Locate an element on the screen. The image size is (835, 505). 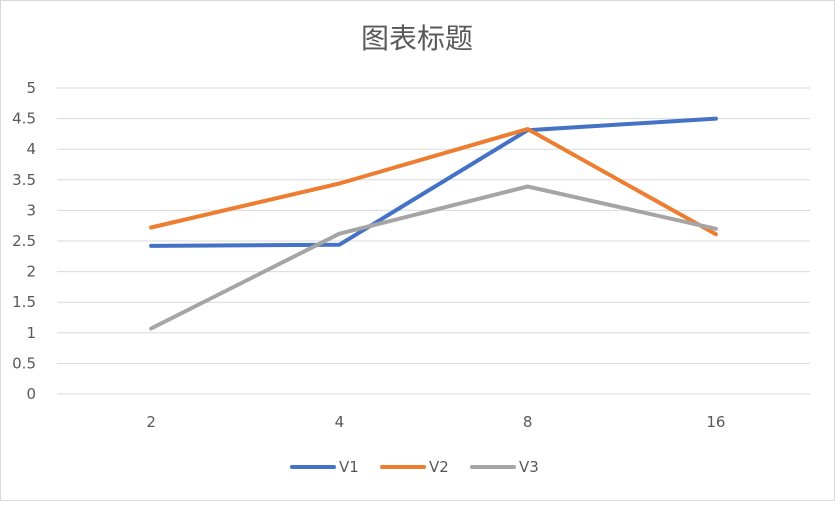
x-tick-label: 16 is located at coordinates (715, 422).